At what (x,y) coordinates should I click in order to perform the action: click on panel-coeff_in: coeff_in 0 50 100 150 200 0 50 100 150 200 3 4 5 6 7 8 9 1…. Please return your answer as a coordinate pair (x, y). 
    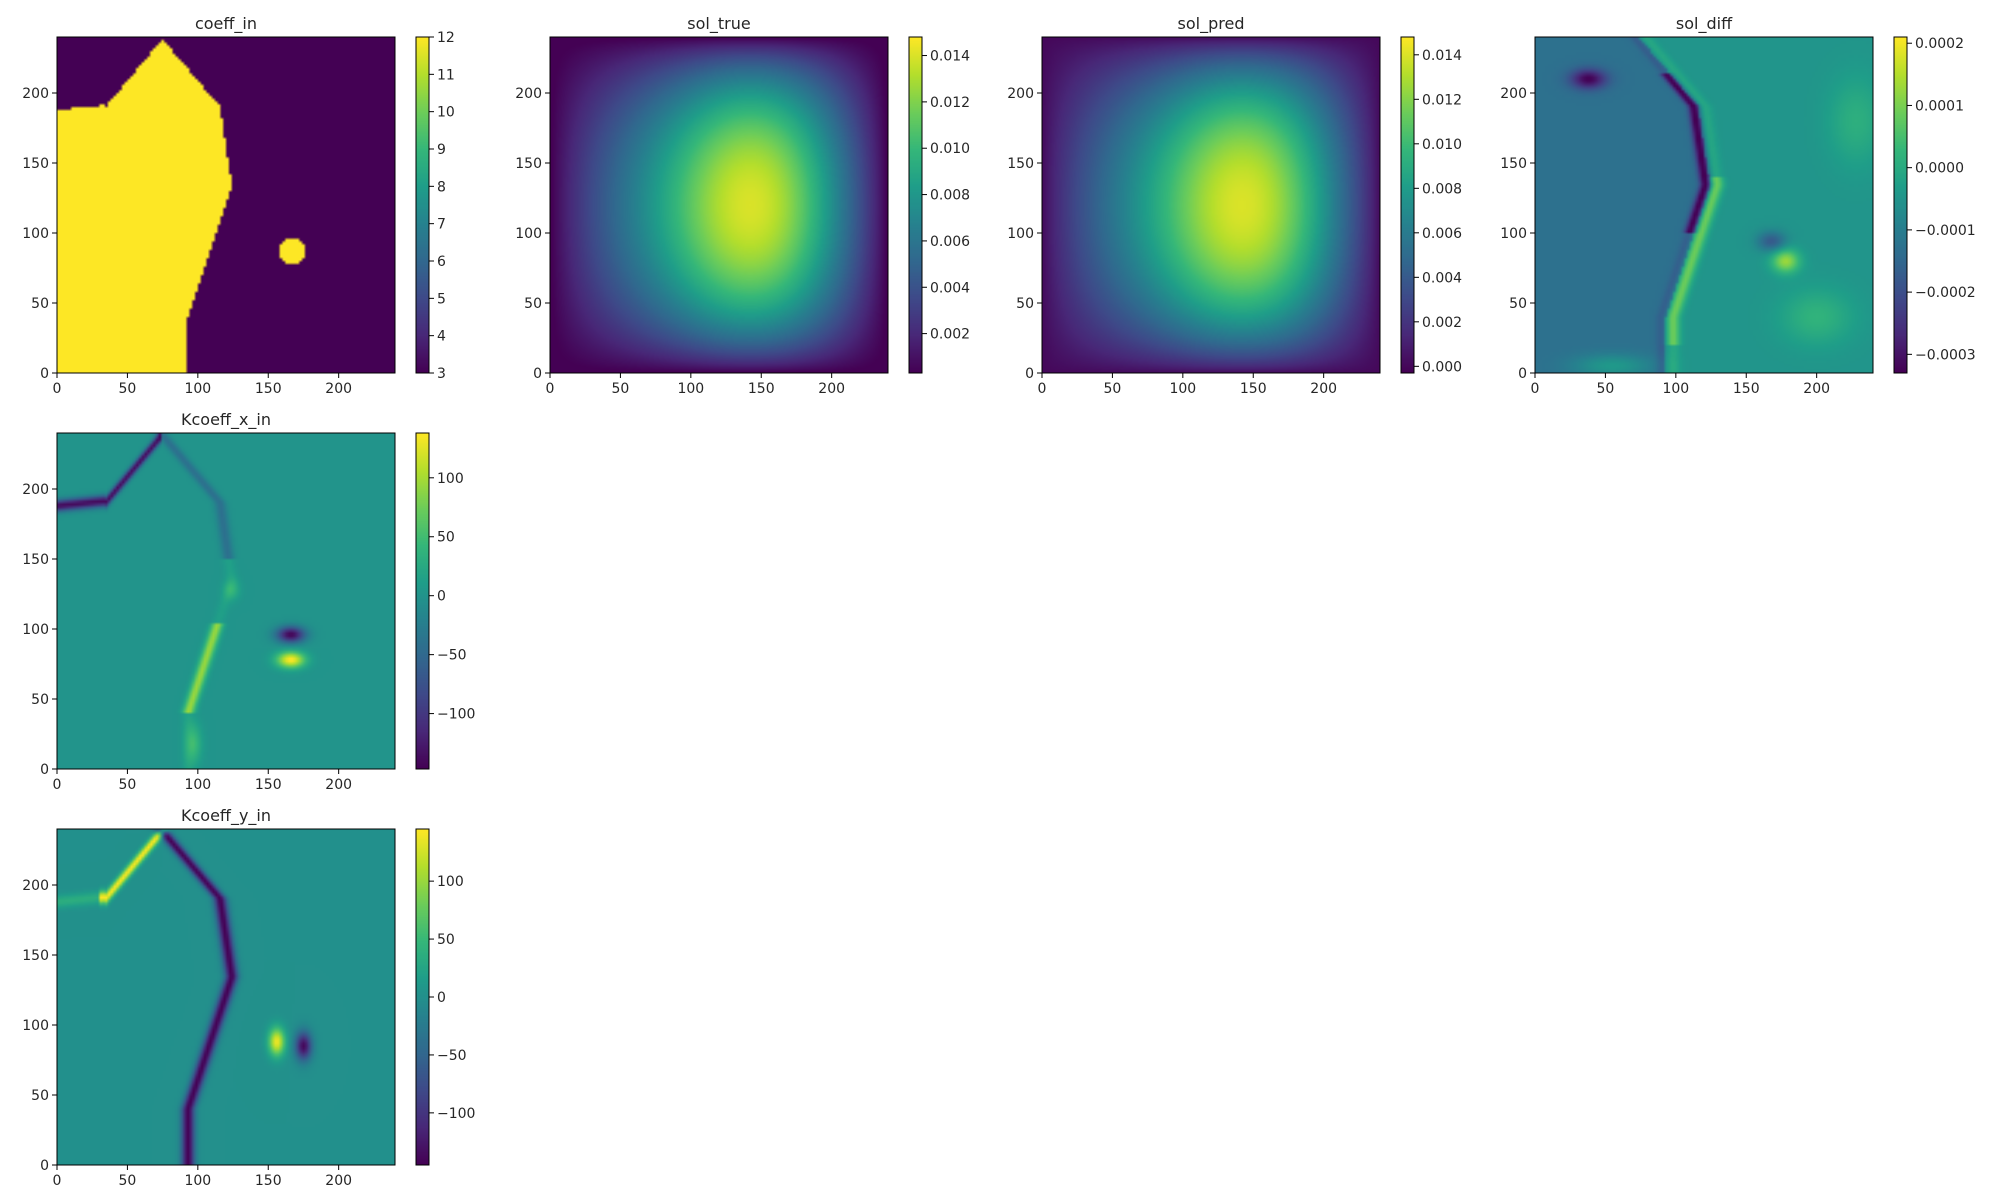
    Looking at the image, I should click on (238, 205).